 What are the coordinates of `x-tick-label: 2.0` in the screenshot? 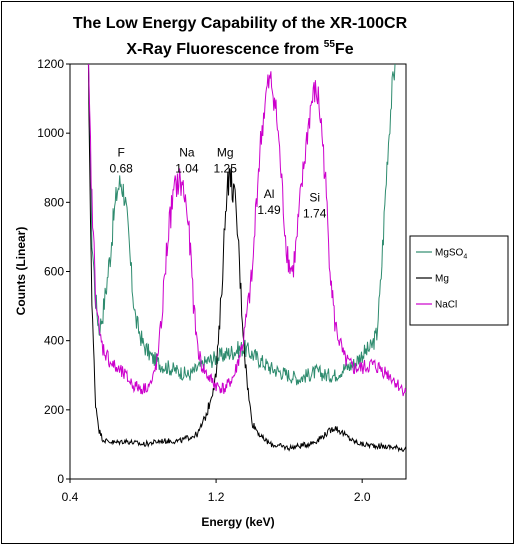 It's located at (362, 497).